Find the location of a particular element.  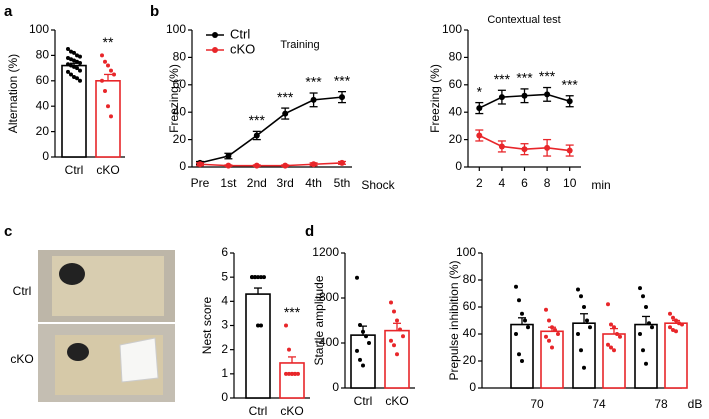

y-tick-label: 1 is located at coordinates (224, 373).